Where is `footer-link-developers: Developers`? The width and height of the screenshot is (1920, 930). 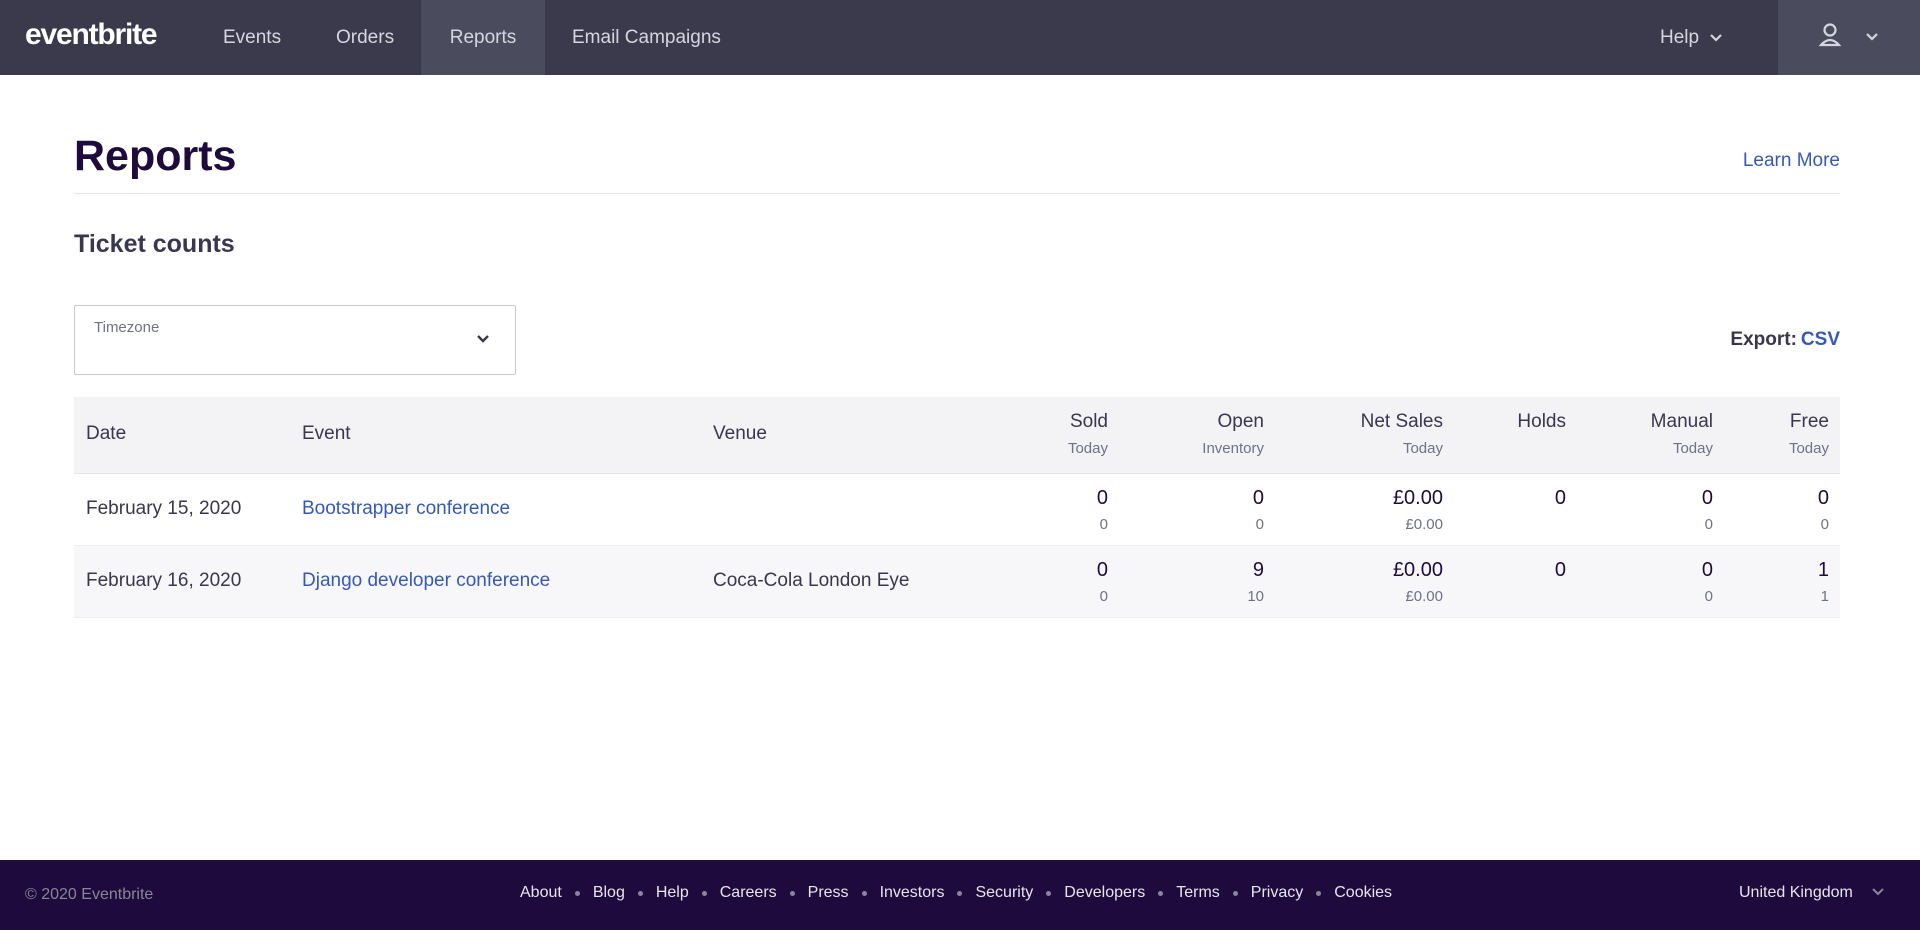 footer-link-developers: Developers is located at coordinates (1105, 892).